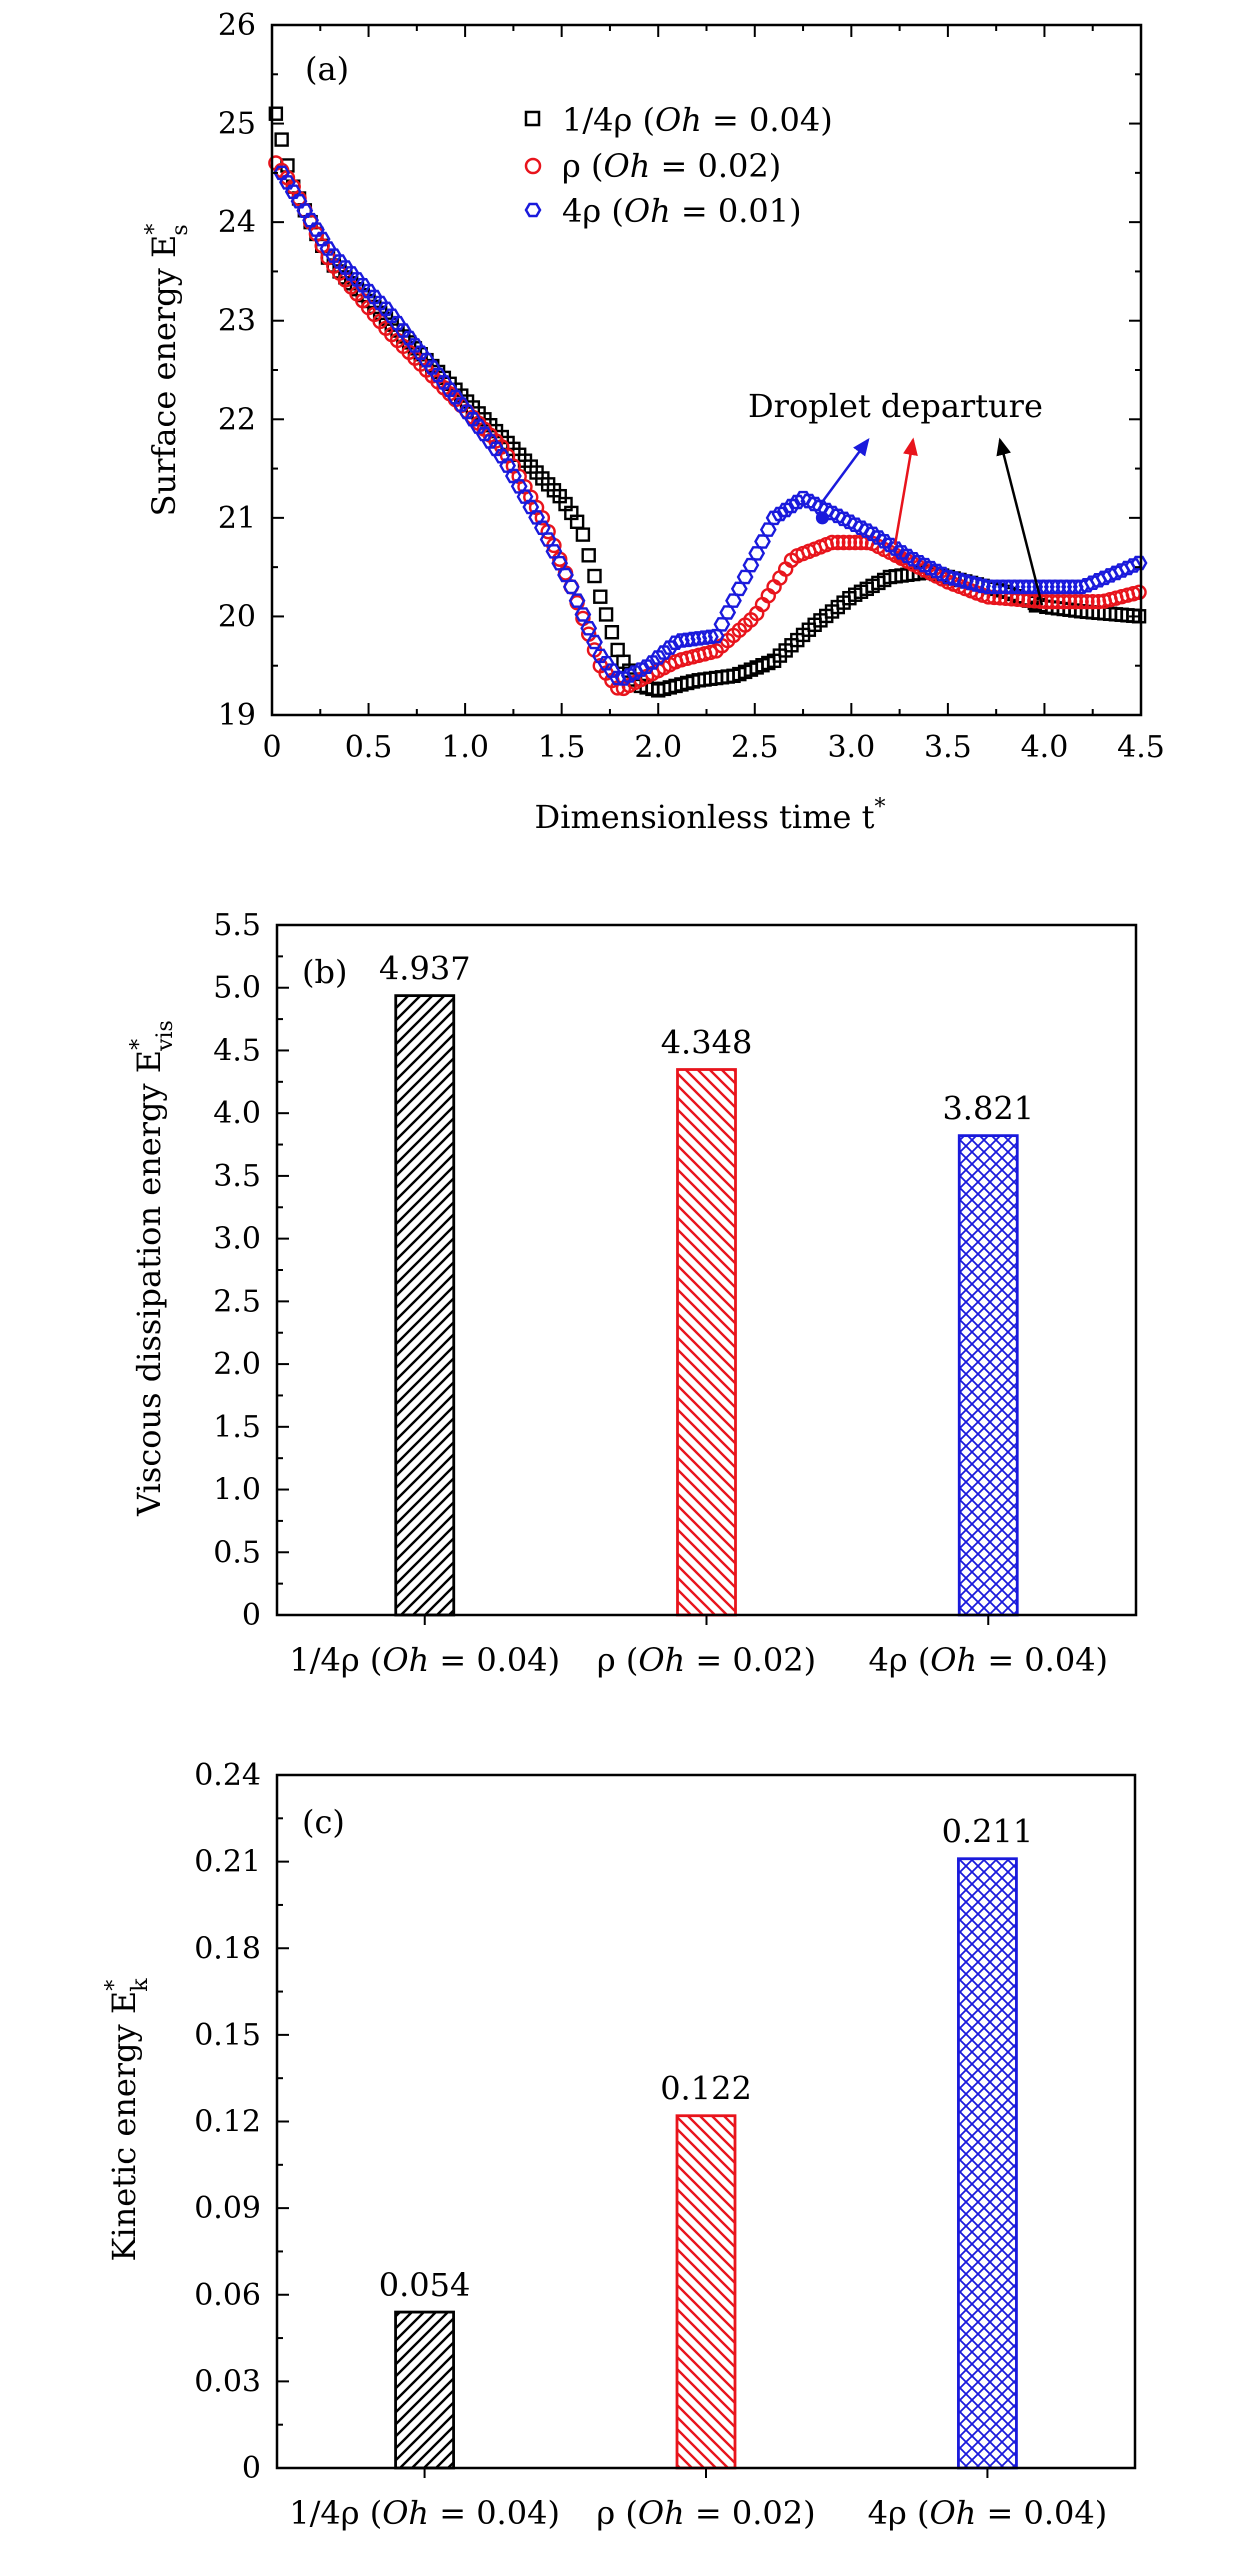 Image resolution: width=1260 pixels, height=2551 pixels. Describe the element at coordinates (948, 747) in the screenshot. I see `x-tick-label: 3.5` at that location.